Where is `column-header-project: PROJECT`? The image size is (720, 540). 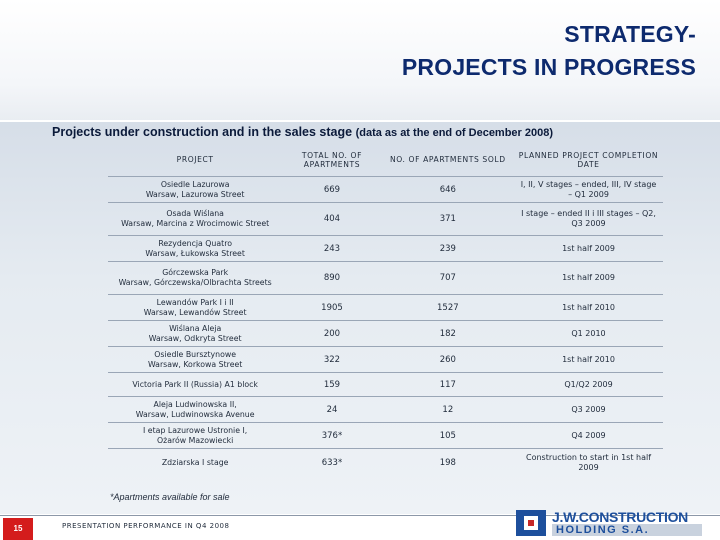 column-header-project: PROJECT is located at coordinates (195, 159).